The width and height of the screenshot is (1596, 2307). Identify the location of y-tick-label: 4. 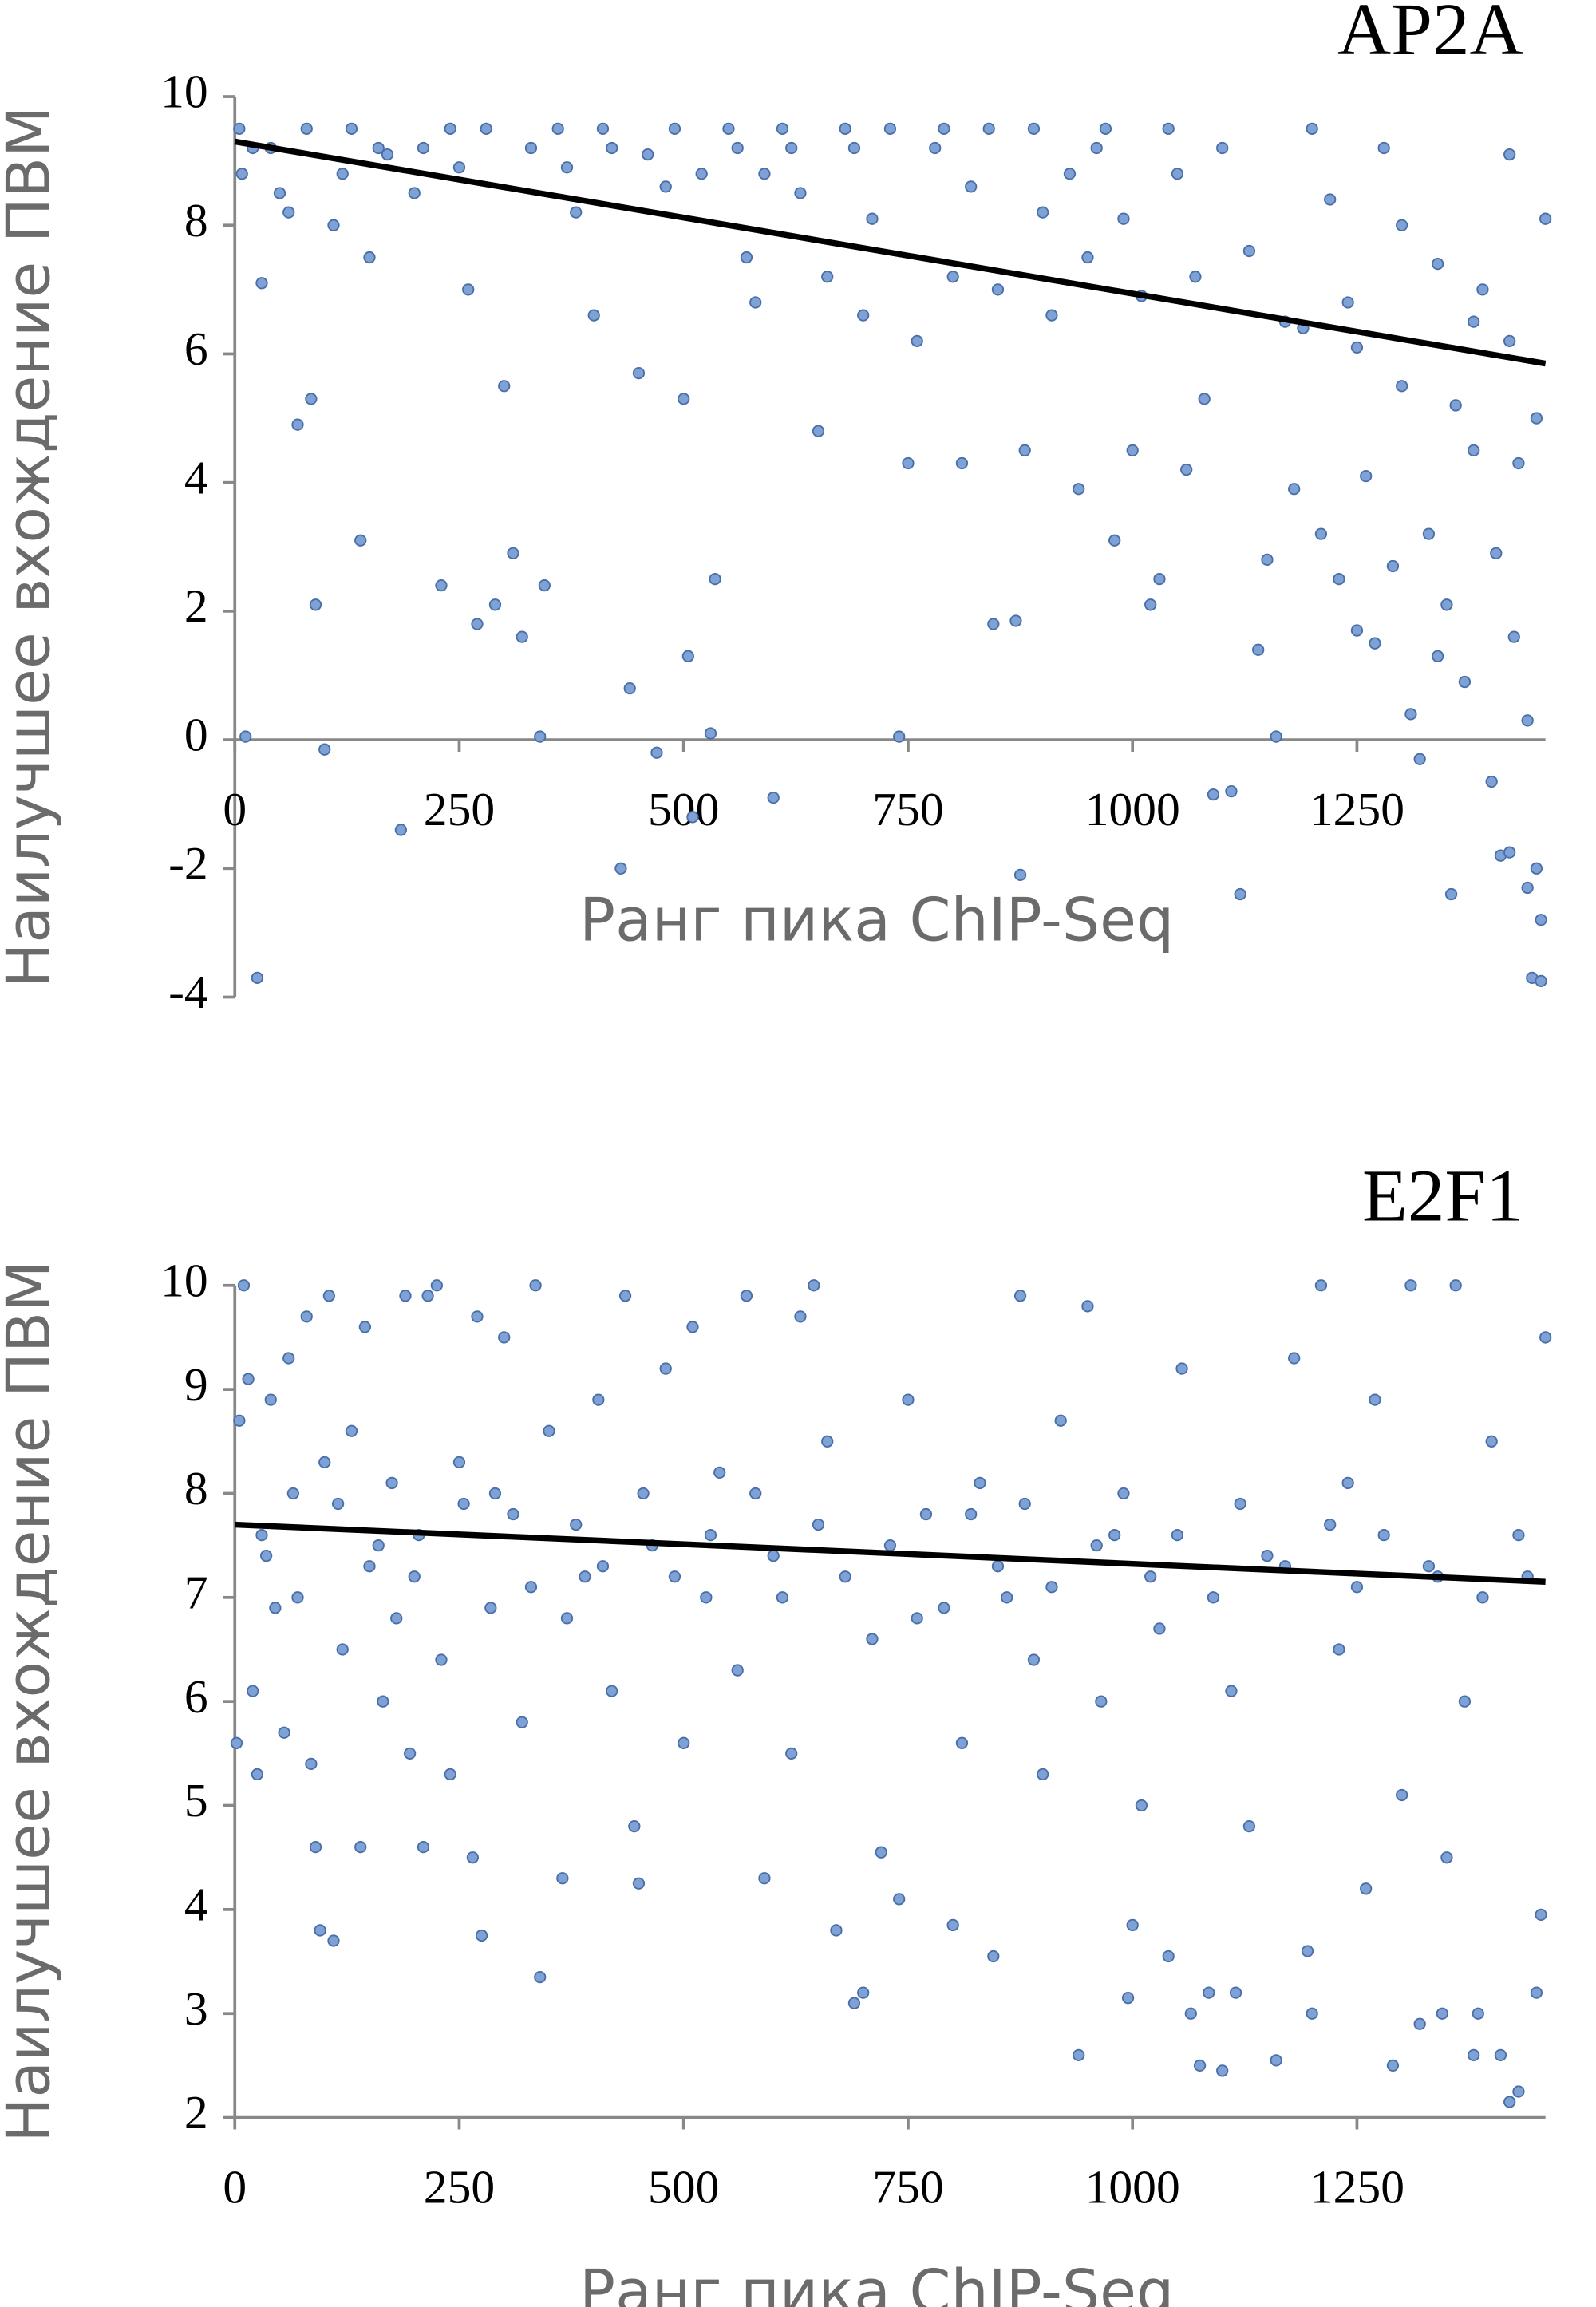
(196, 1904).